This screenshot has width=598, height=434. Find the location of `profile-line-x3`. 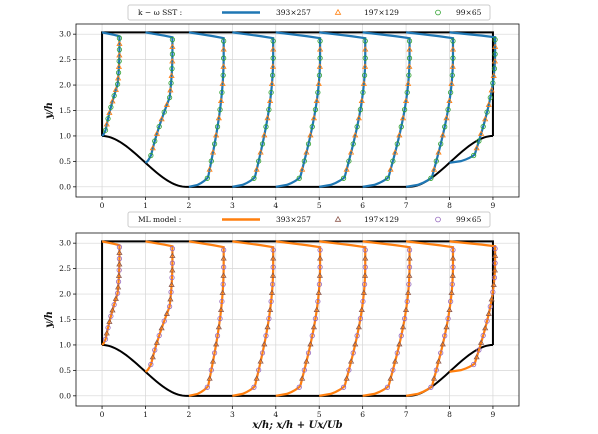

profile-line-x3 is located at coordinates (253, 109).